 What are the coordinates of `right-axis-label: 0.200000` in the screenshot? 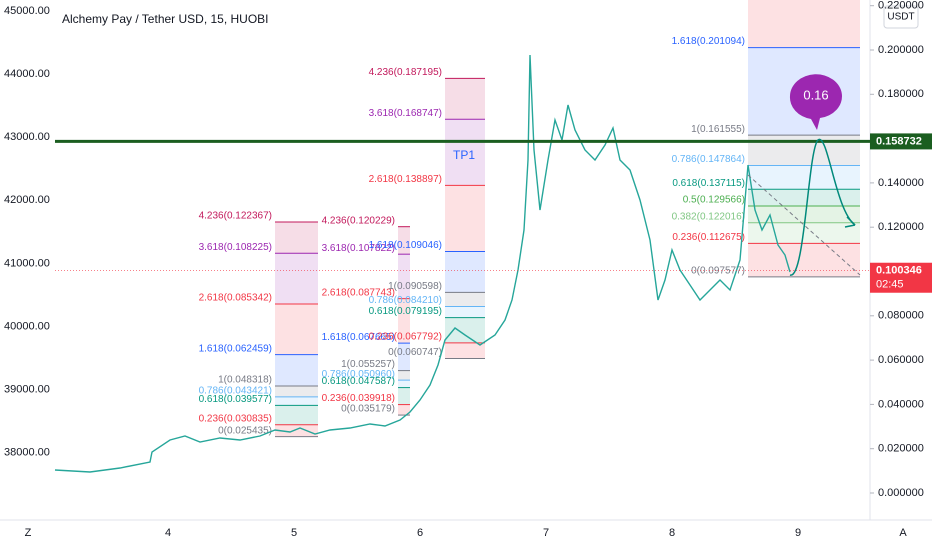 It's located at (901, 50).